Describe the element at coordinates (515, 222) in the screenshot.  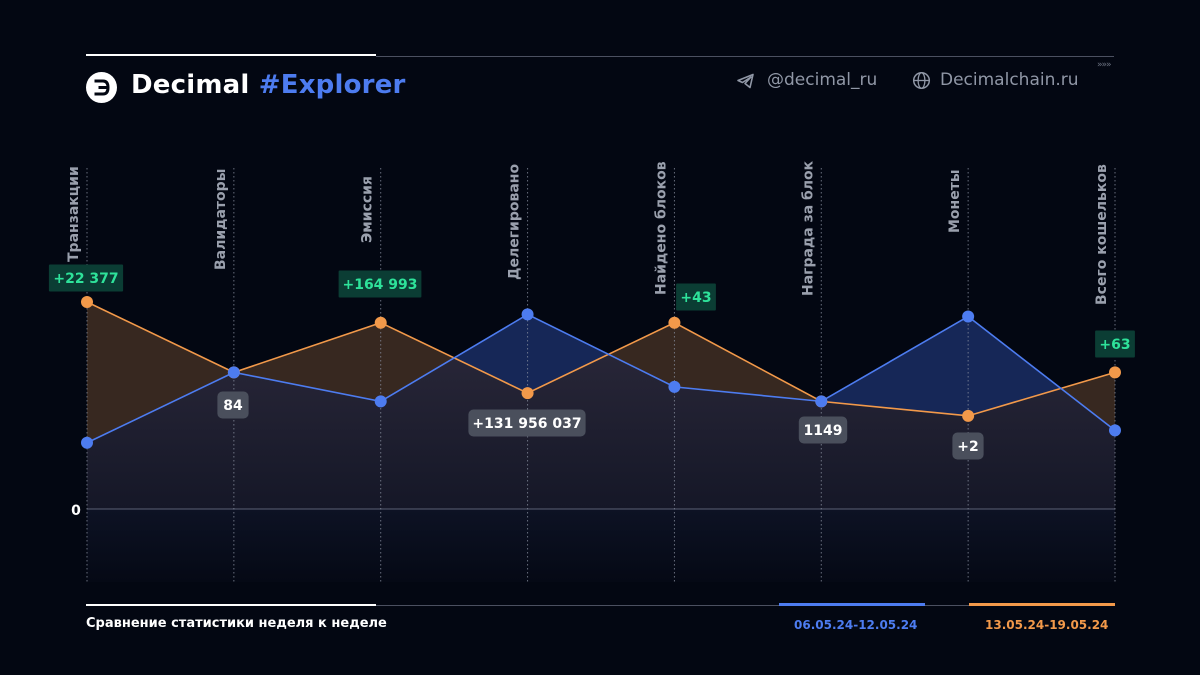
I see `category-label-3: Делегировано` at that location.